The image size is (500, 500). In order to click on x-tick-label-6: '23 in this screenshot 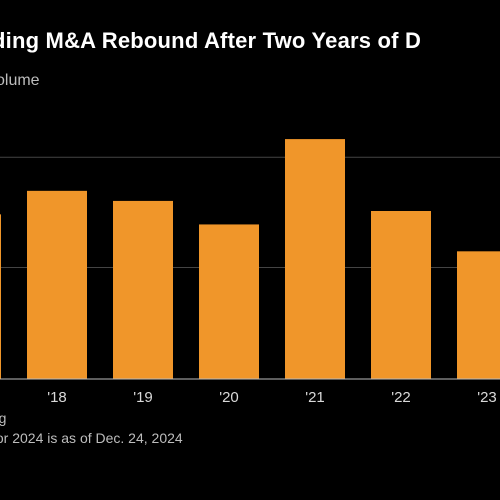, I will do `click(487, 397)`.